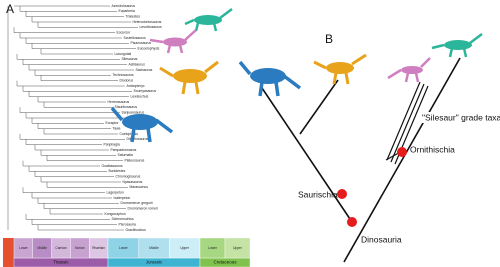 Image resolution: width=500 pixels, height=267 pixels. Describe the element at coordinates (133, 17) in the screenshot. I see `taxon-label: Trialestes` at that location.